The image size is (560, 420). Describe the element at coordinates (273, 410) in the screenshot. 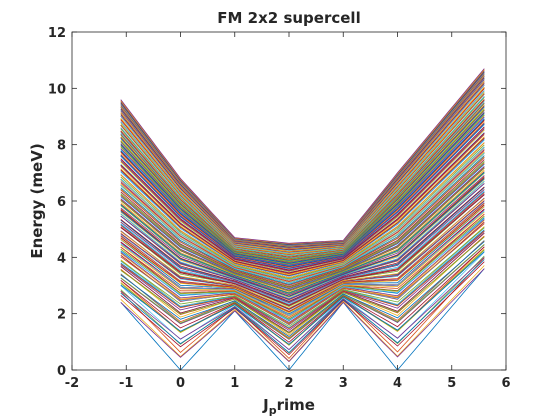

I see `x-axis-label-subscript: p` at that location.